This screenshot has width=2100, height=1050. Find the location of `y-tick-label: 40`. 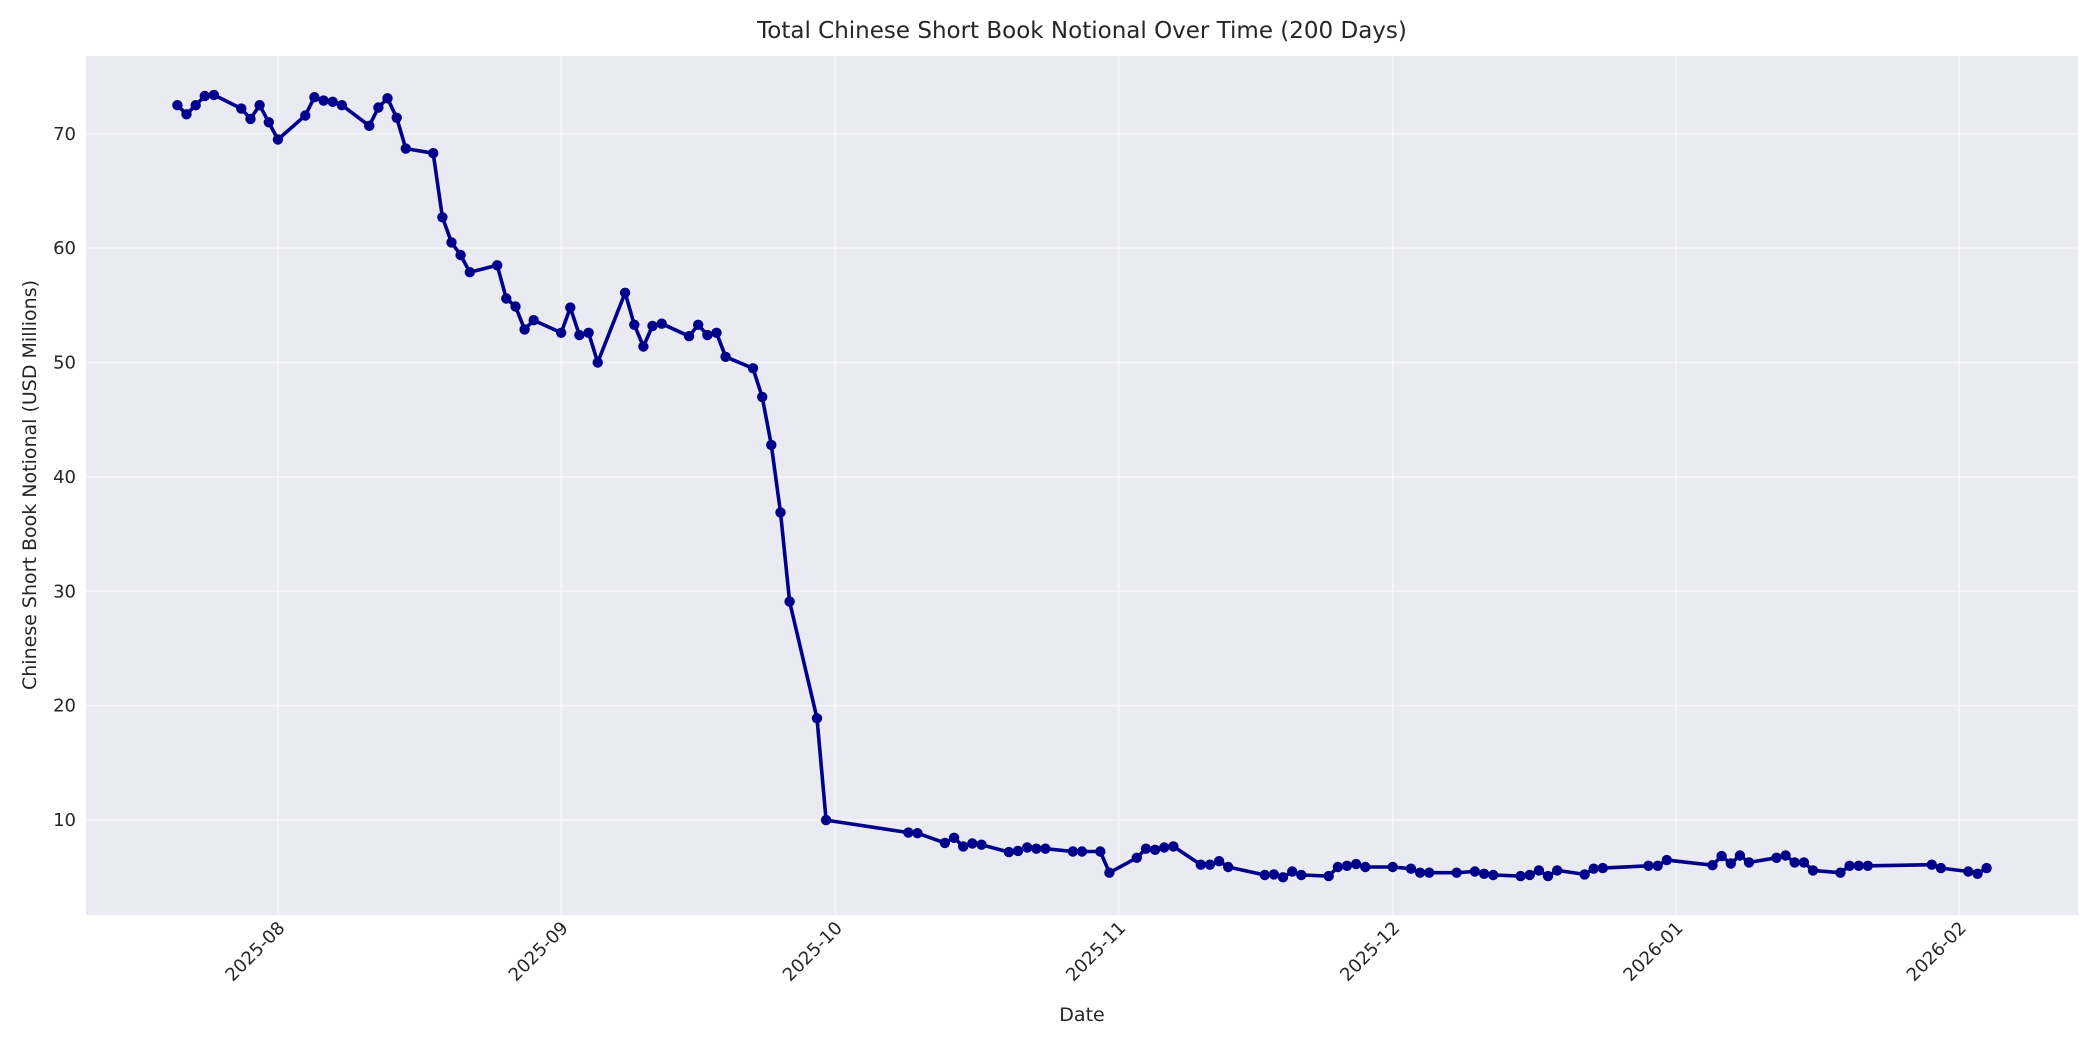

y-tick-label: 40 is located at coordinates (64, 477).